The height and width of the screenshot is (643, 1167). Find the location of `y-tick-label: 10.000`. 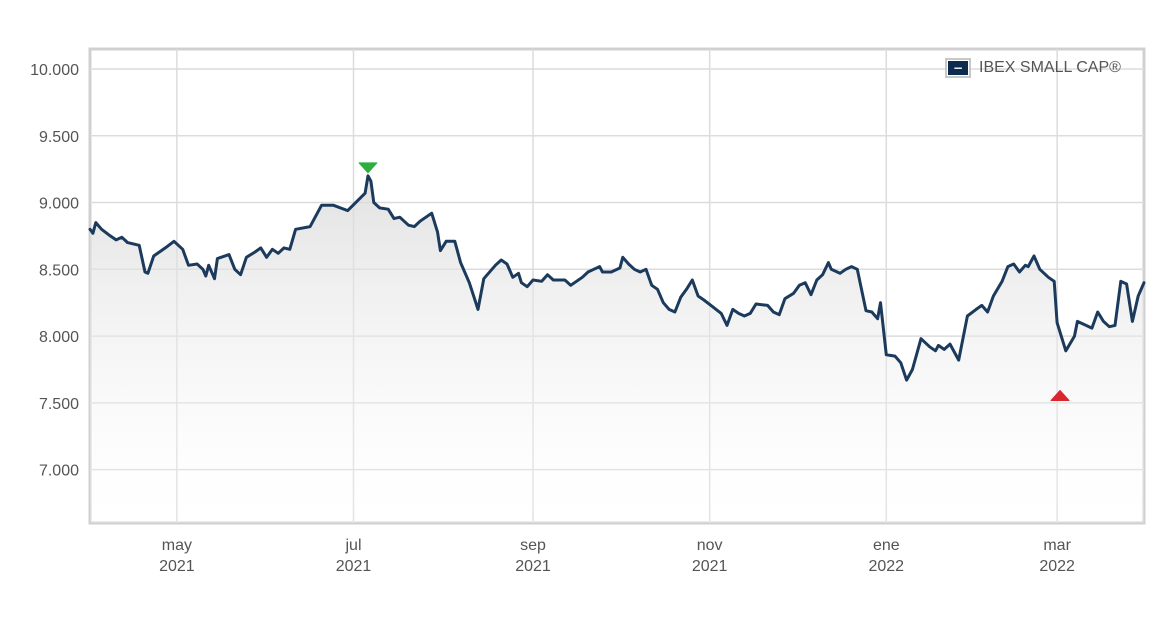

y-tick-label: 10.000 is located at coordinates (54, 70).